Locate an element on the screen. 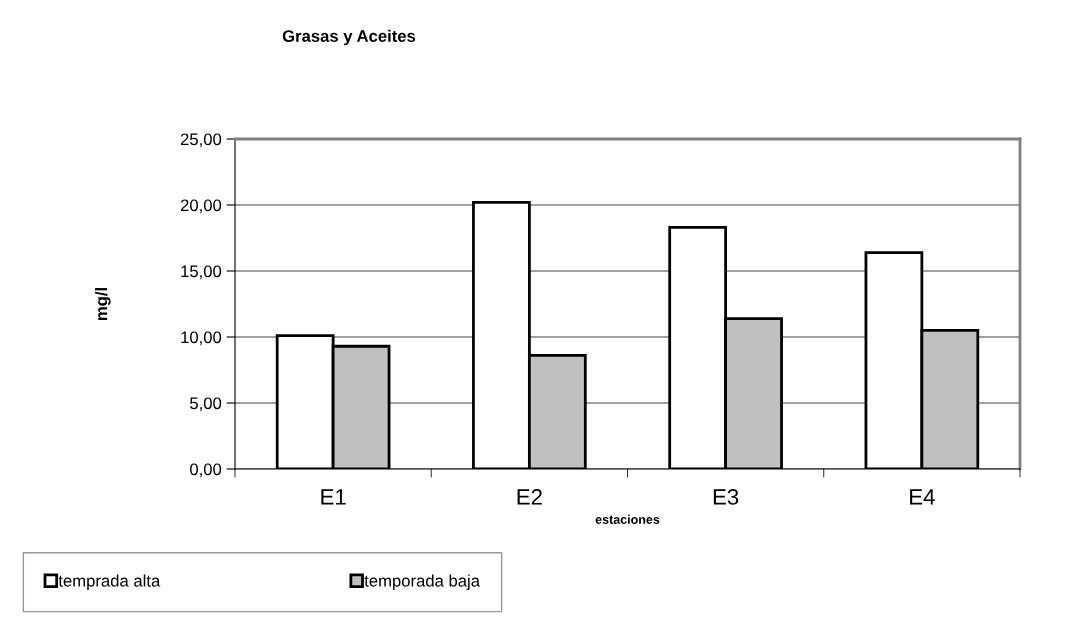  x-tick-label: E1 is located at coordinates (333, 497).